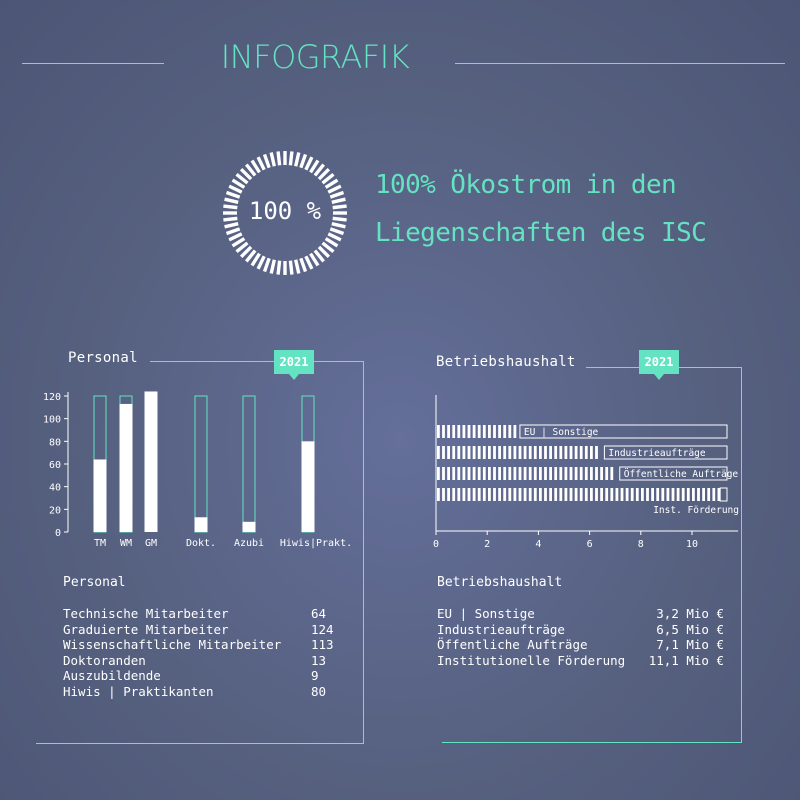  I want to click on budget-stats-title: Betriebshaushalt, so click(500, 582).